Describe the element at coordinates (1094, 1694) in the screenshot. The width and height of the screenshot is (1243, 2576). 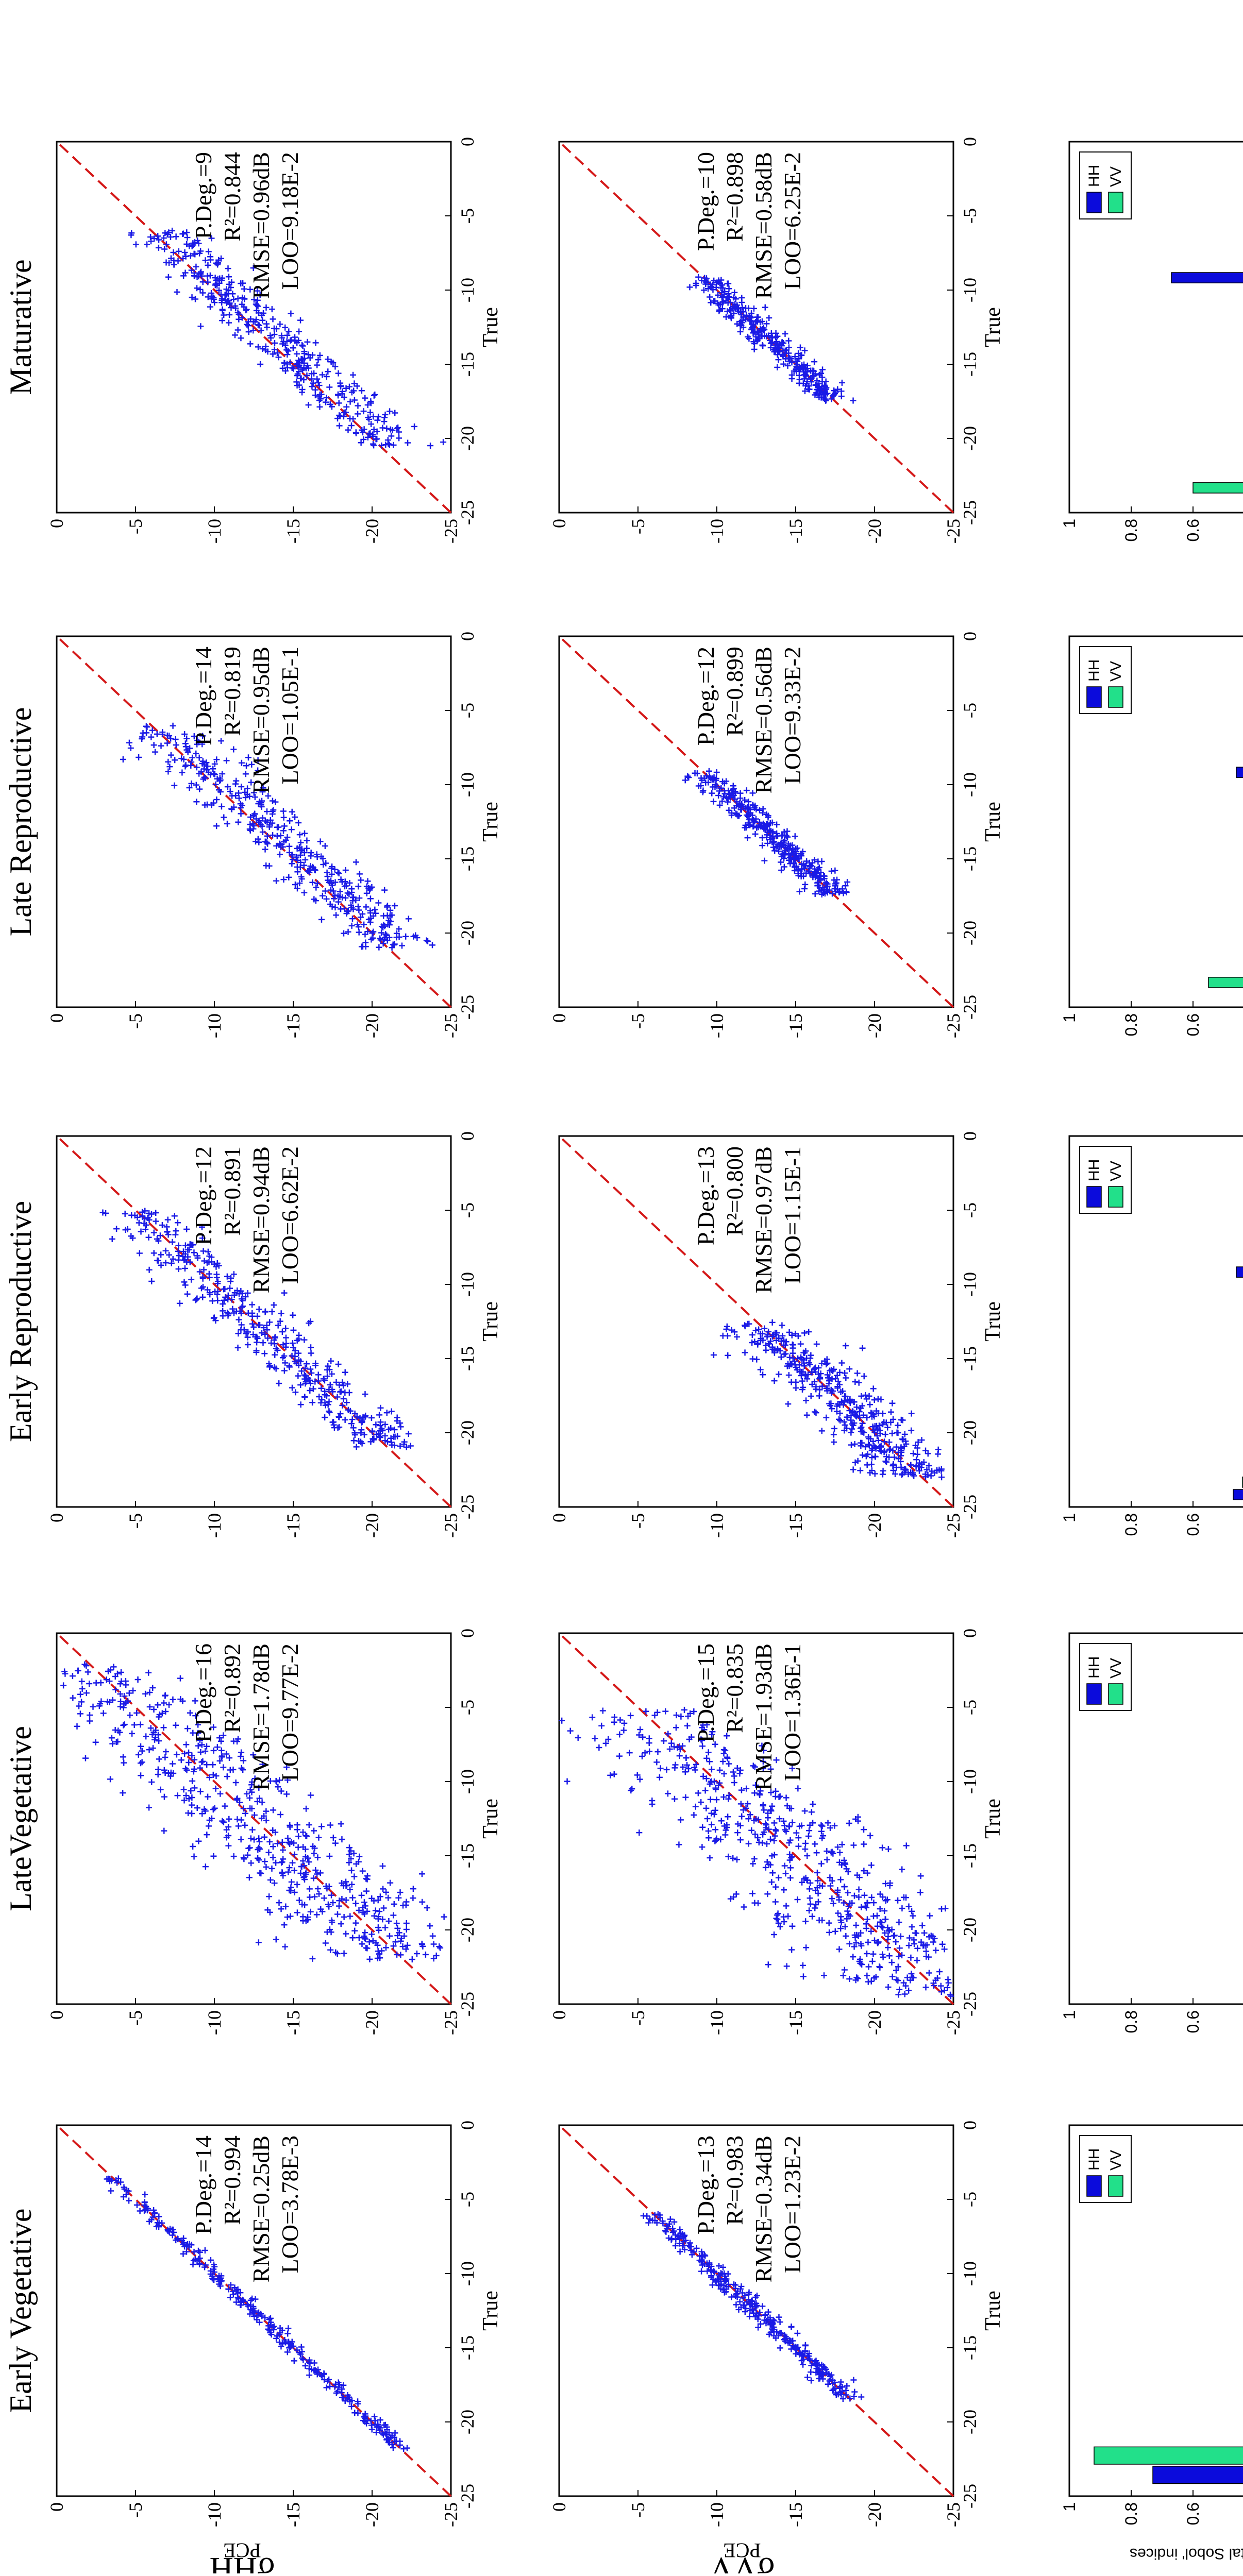
I see `legend-swatch-hh` at that location.